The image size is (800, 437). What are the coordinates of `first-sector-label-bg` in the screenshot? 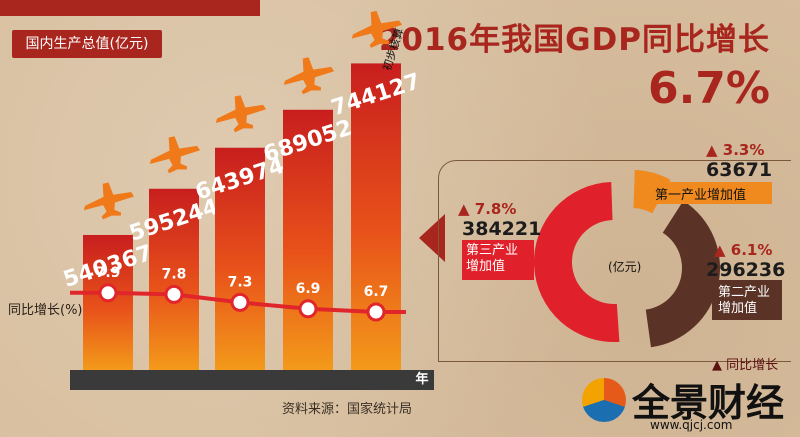 It's located at (711, 193).